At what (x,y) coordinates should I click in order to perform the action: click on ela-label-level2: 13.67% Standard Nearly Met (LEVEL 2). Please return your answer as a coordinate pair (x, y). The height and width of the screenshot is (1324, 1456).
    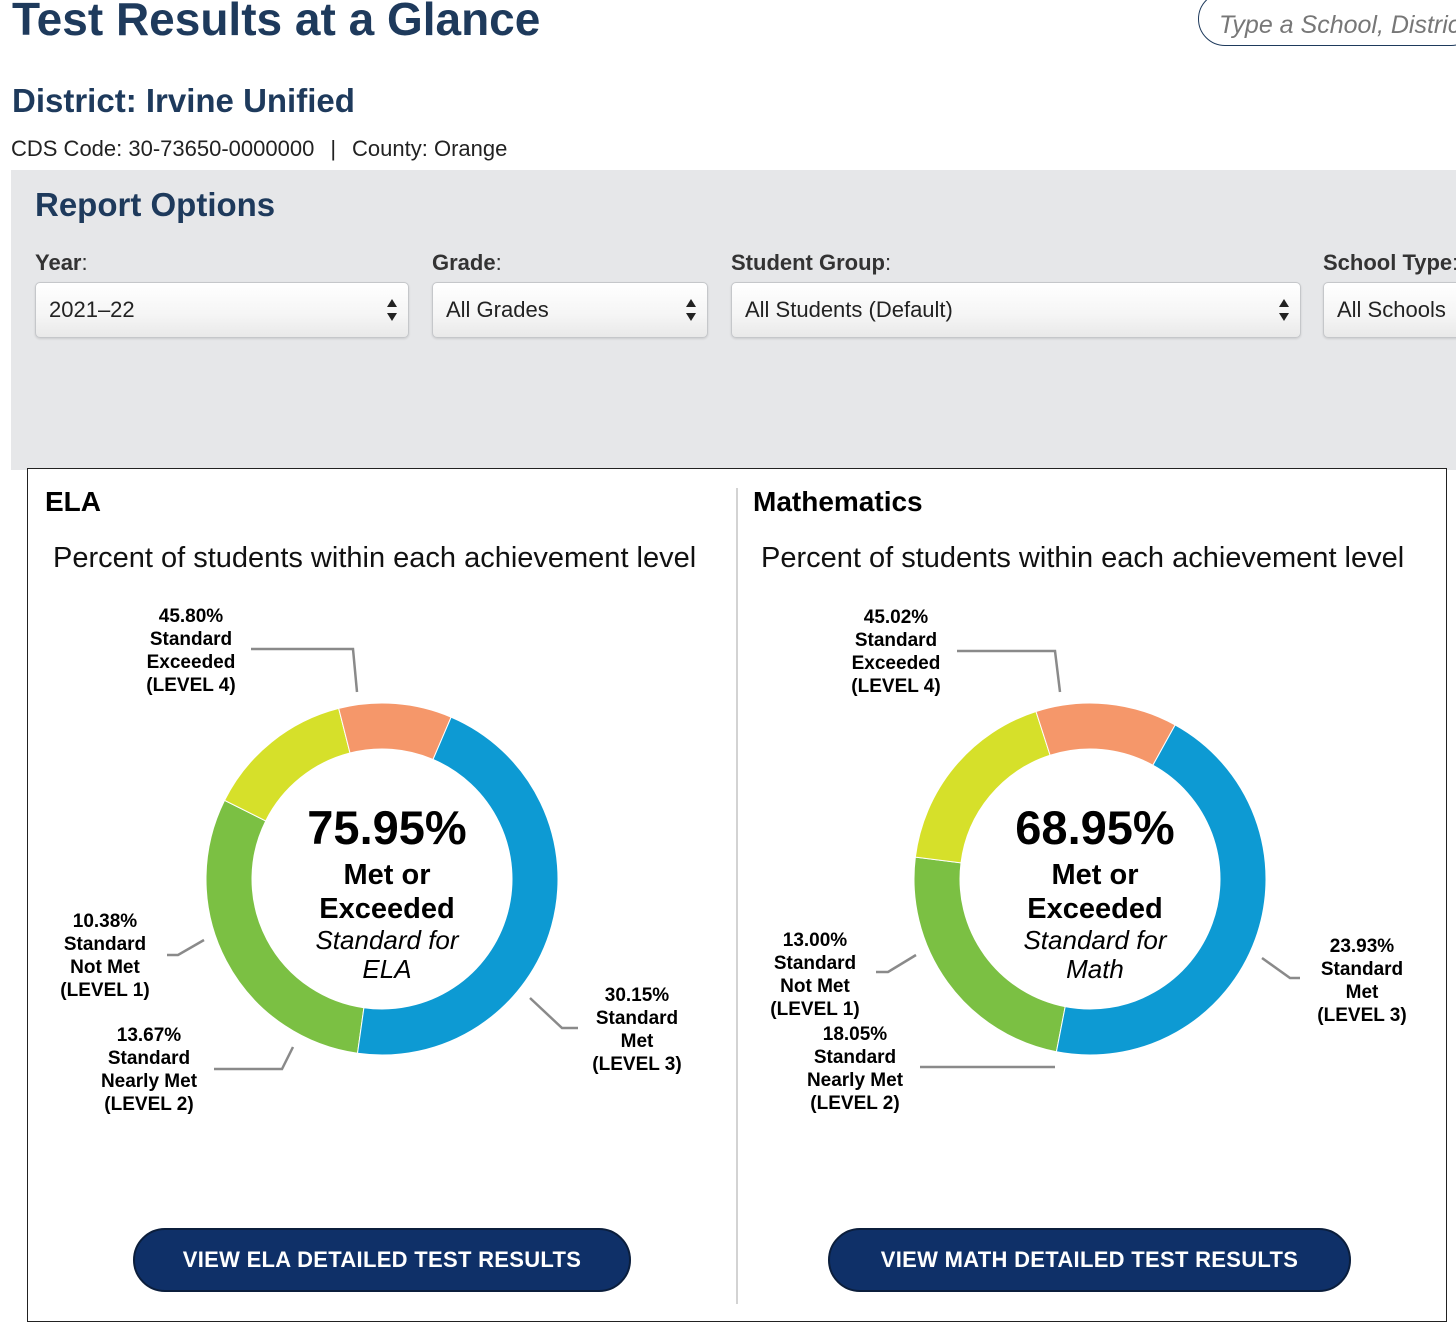
    Looking at the image, I should click on (149, 1070).